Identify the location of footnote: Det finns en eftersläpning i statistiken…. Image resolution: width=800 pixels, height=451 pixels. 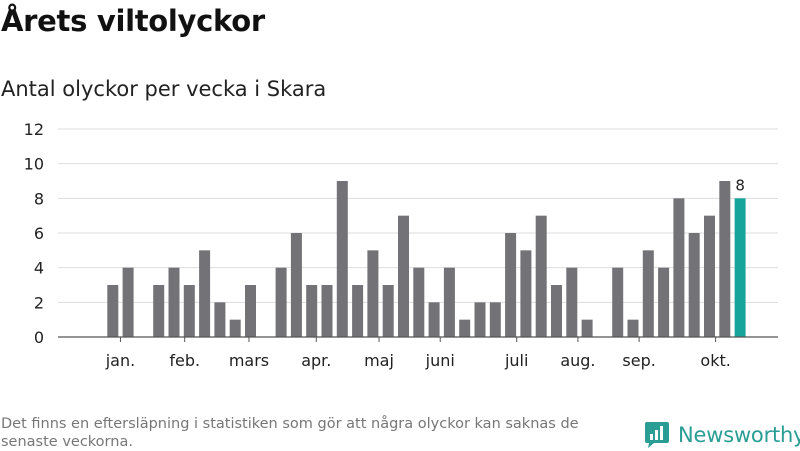
(290, 433).